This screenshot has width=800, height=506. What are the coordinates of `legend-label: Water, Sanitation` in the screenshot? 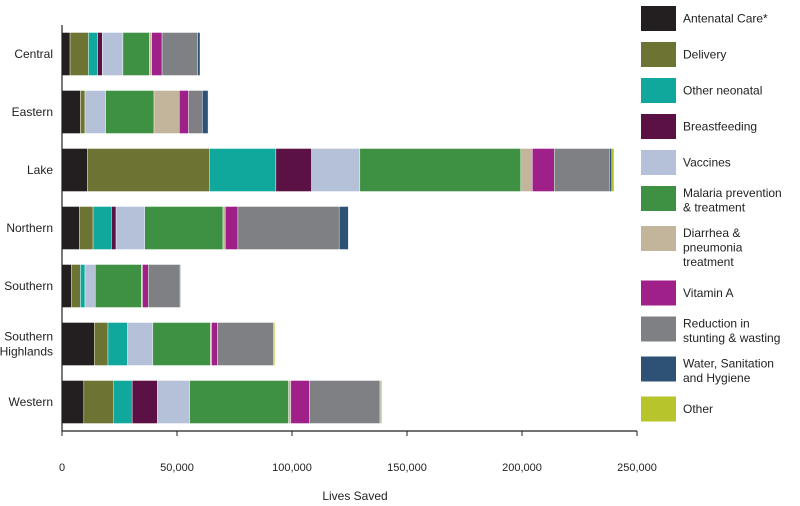 It's located at (728, 364).